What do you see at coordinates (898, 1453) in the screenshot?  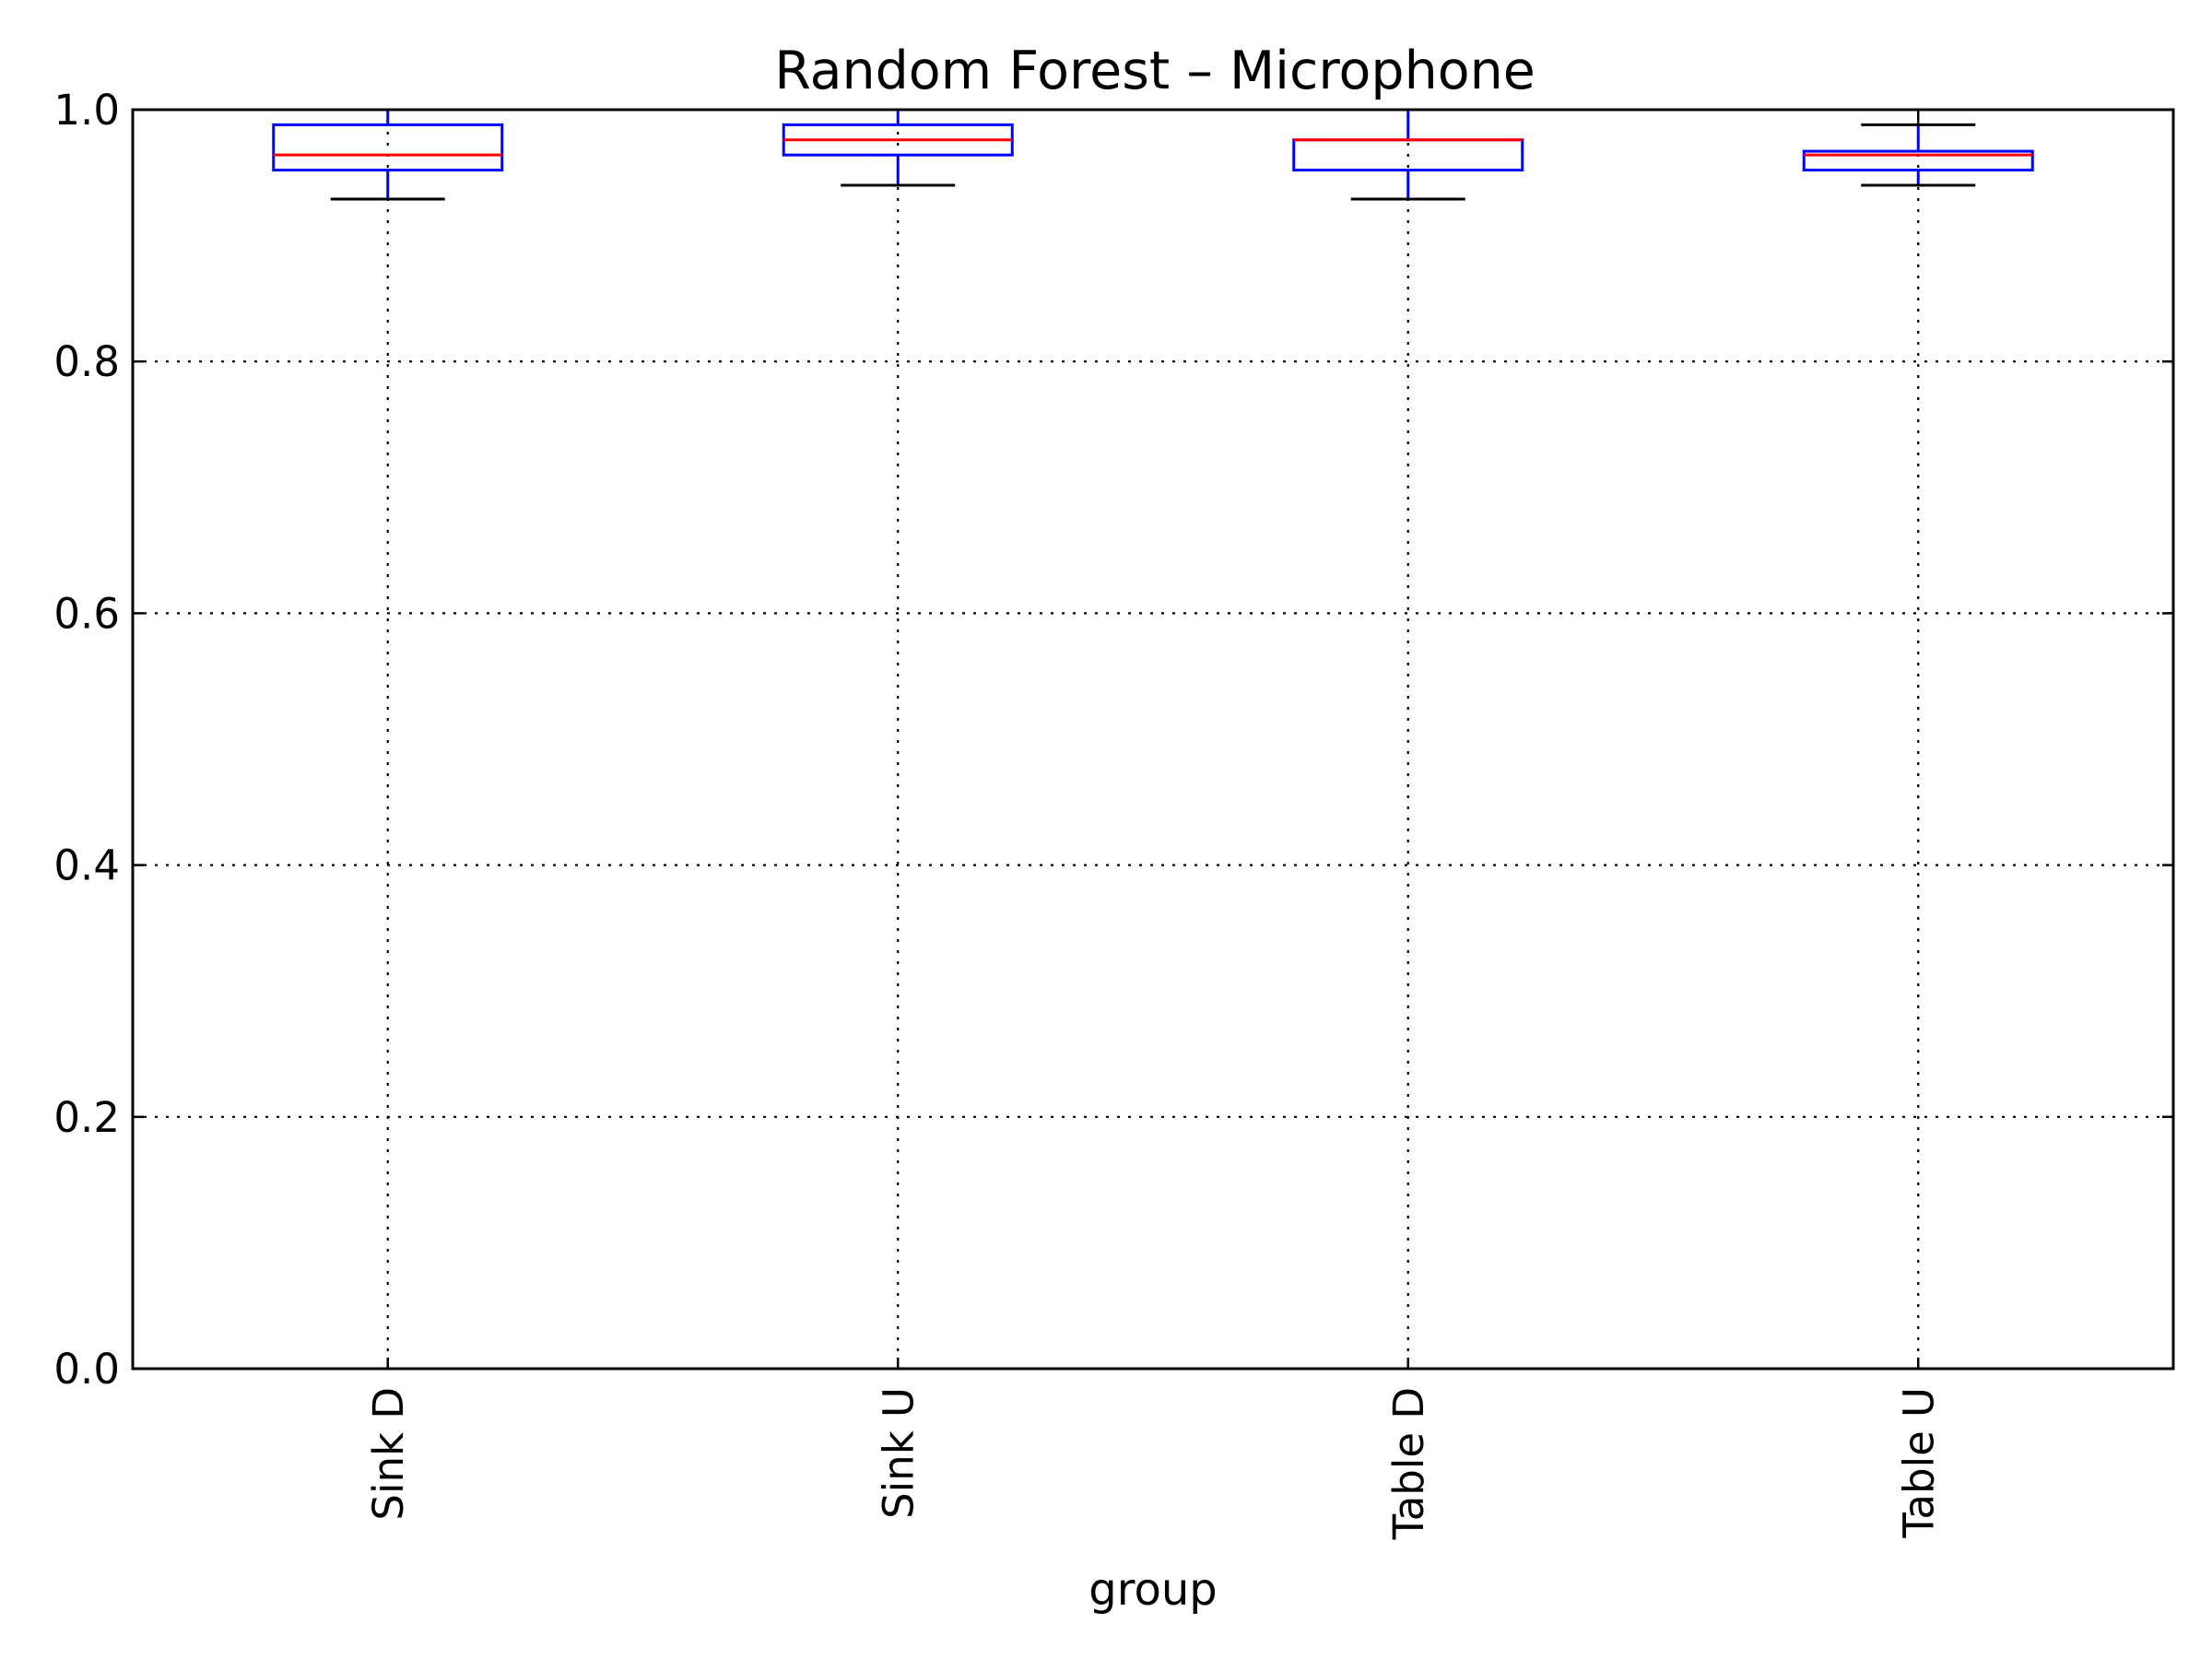 I see `x-tick-label: Sink U` at bounding box center [898, 1453].